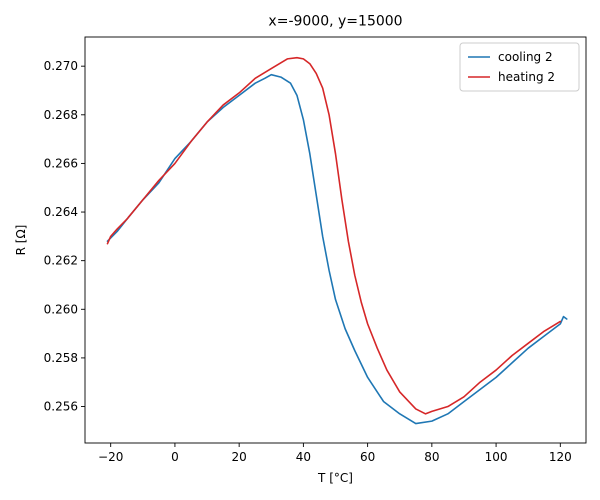 This screenshot has height=500, width=600. What do you see at coordinates (175, 457) in the screenshot?
I see `x-tick-label: 0` at bounding box center [175, 457].